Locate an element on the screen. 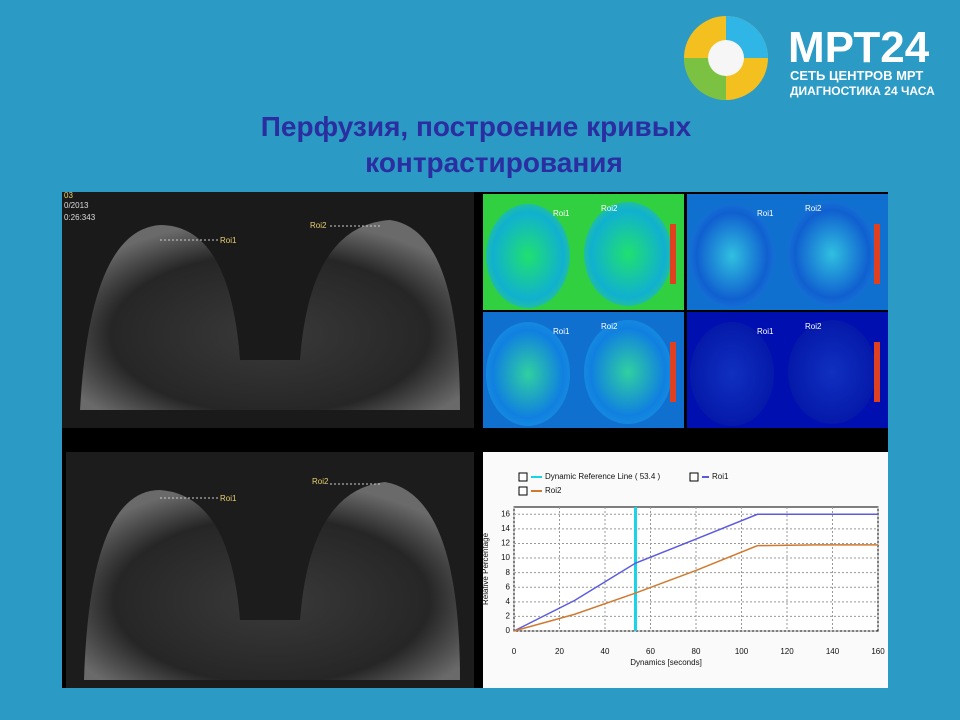 This screenshot has height=720, width=960. logo-line: СЕТЬ ЦЕНТРОВ МРТ is located at coordinates (856, 75).